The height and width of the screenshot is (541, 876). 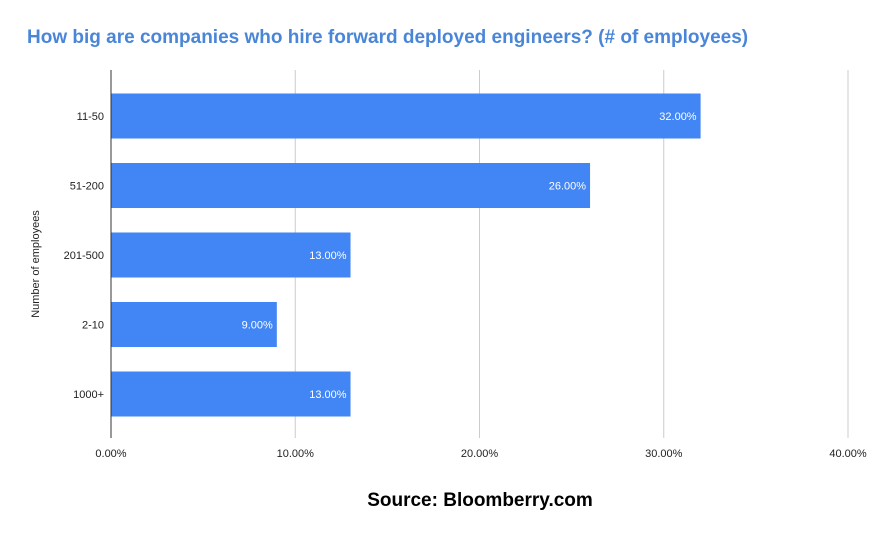 What do you see at coordinates (257, 326) in the screenshot?
I see `data-label: 9.00%` at bounding box center [257, 326].